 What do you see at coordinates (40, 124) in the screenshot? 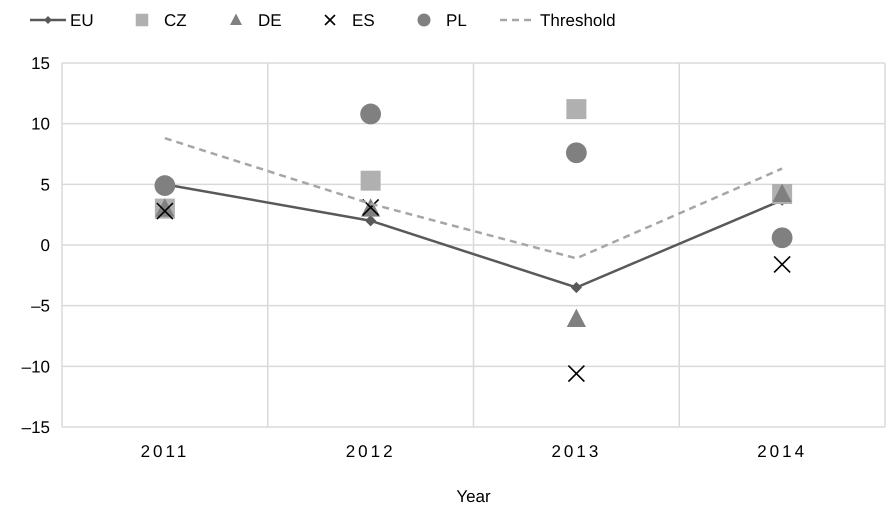
I see `y-tick-label: 10` at bounding box center [40, 124].